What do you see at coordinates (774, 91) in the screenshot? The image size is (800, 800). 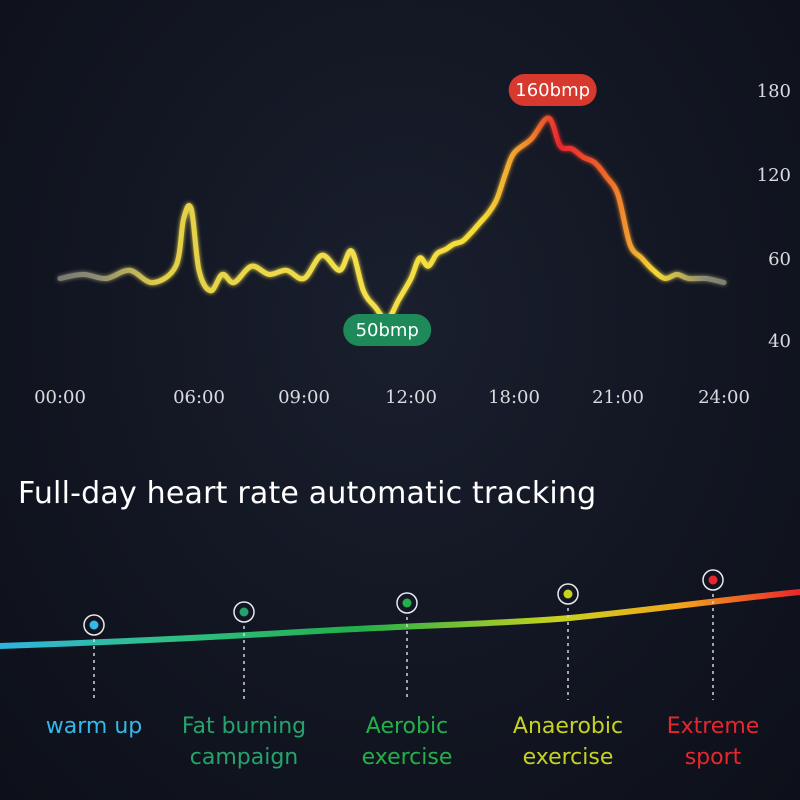 I see `y-tick-label: 180` at bounding box center [774, 91].